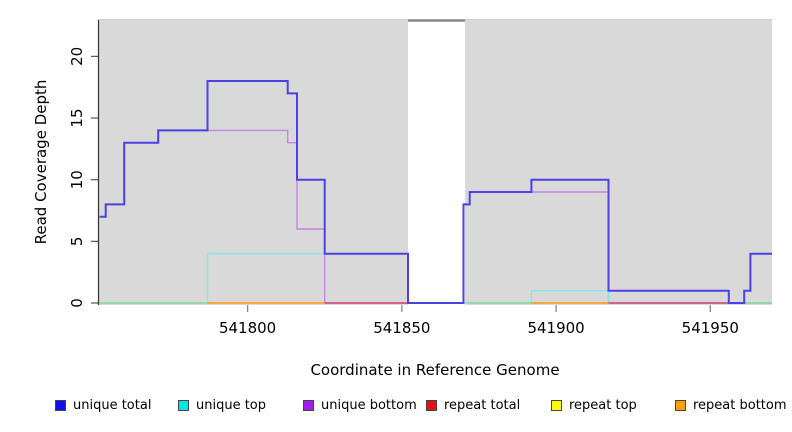 This screenshot has width=792, height=432. Describe the element at coordinates (77, 117) in the screenshot. I see `y-tick-label: 15` at that location.